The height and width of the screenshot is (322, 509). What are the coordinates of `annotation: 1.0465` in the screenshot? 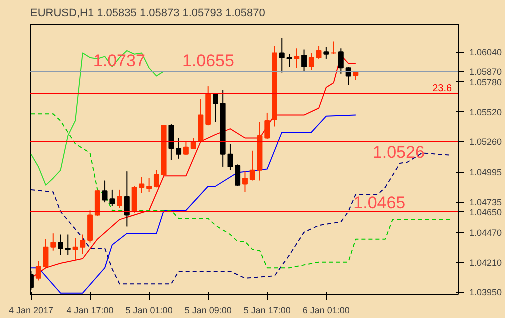 It's located at (380, 203).